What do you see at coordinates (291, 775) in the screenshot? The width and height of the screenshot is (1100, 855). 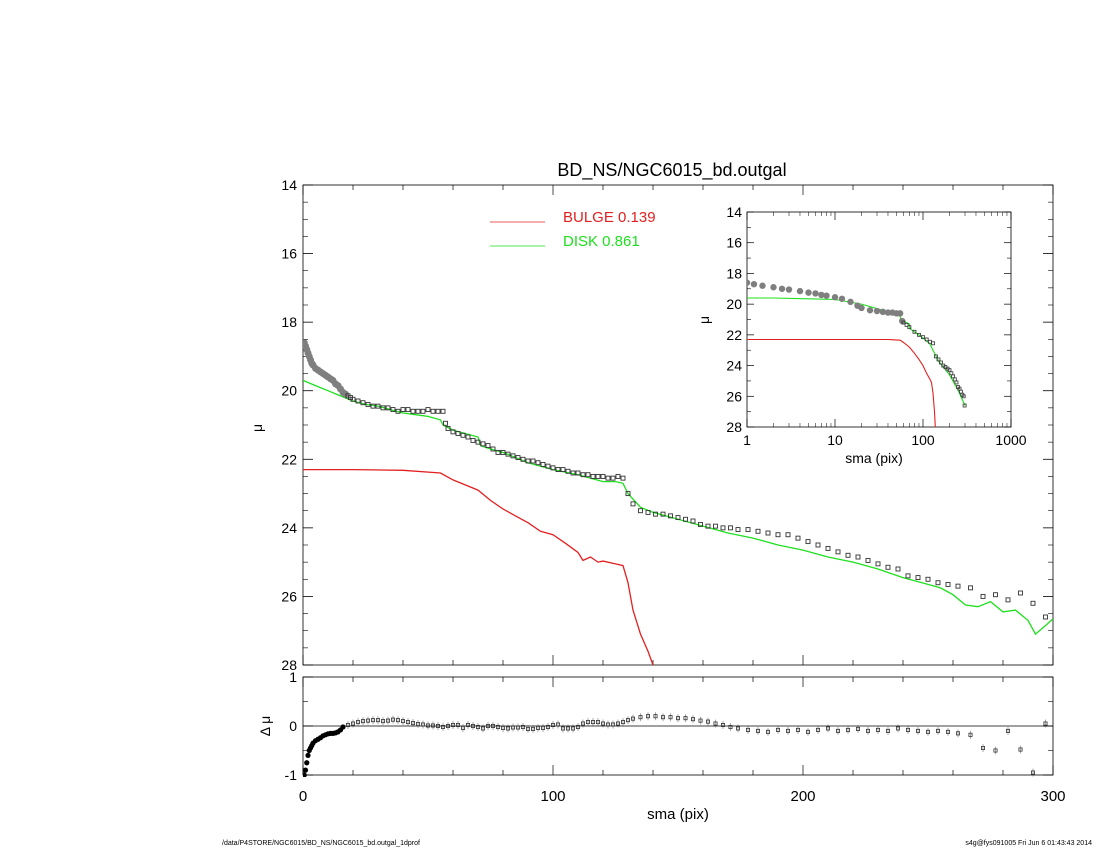 I see `residual-ytick-label: -1` at bounding box center [291, 775].